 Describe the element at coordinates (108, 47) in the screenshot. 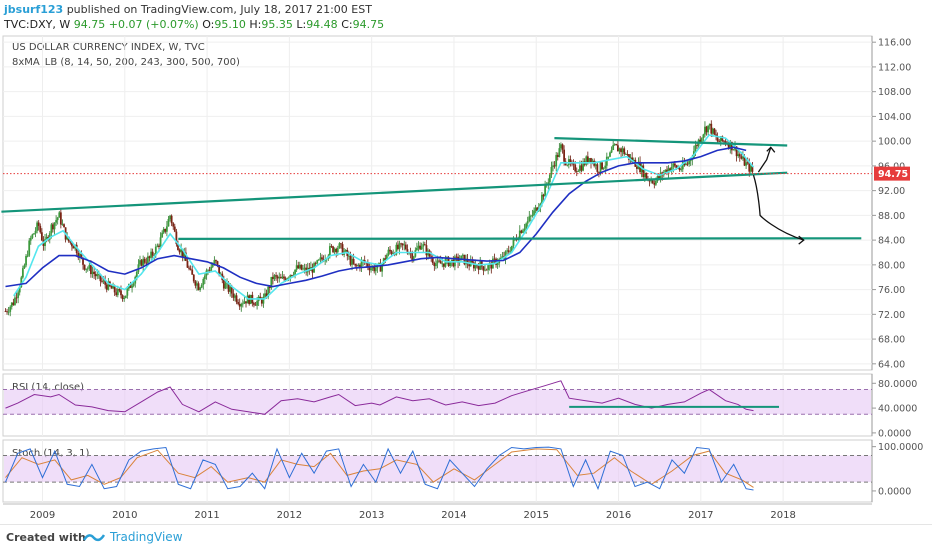

I see `chart-title: US DOLLAR CURRENCY INDEX, W, TVC` at that location.